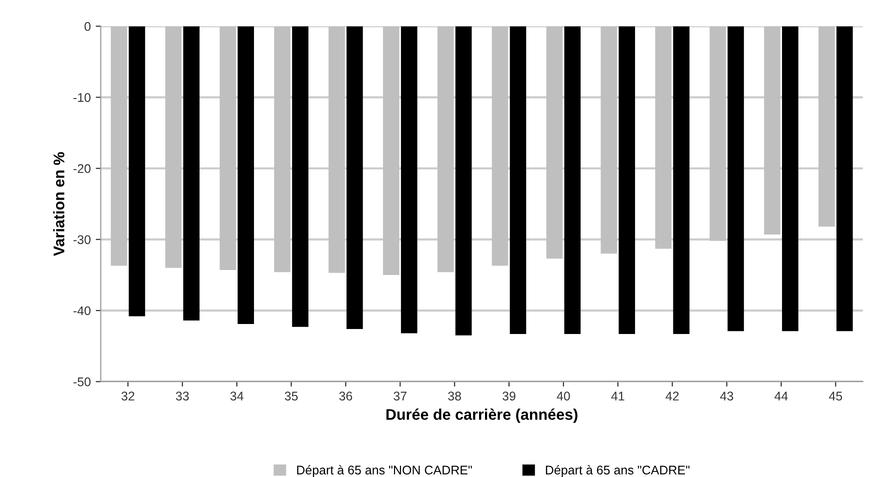 The image size is (876, 477). Describe the element at coordinates (182, 396) in the screenshot. I see `x-tick-label: 33` at that location.